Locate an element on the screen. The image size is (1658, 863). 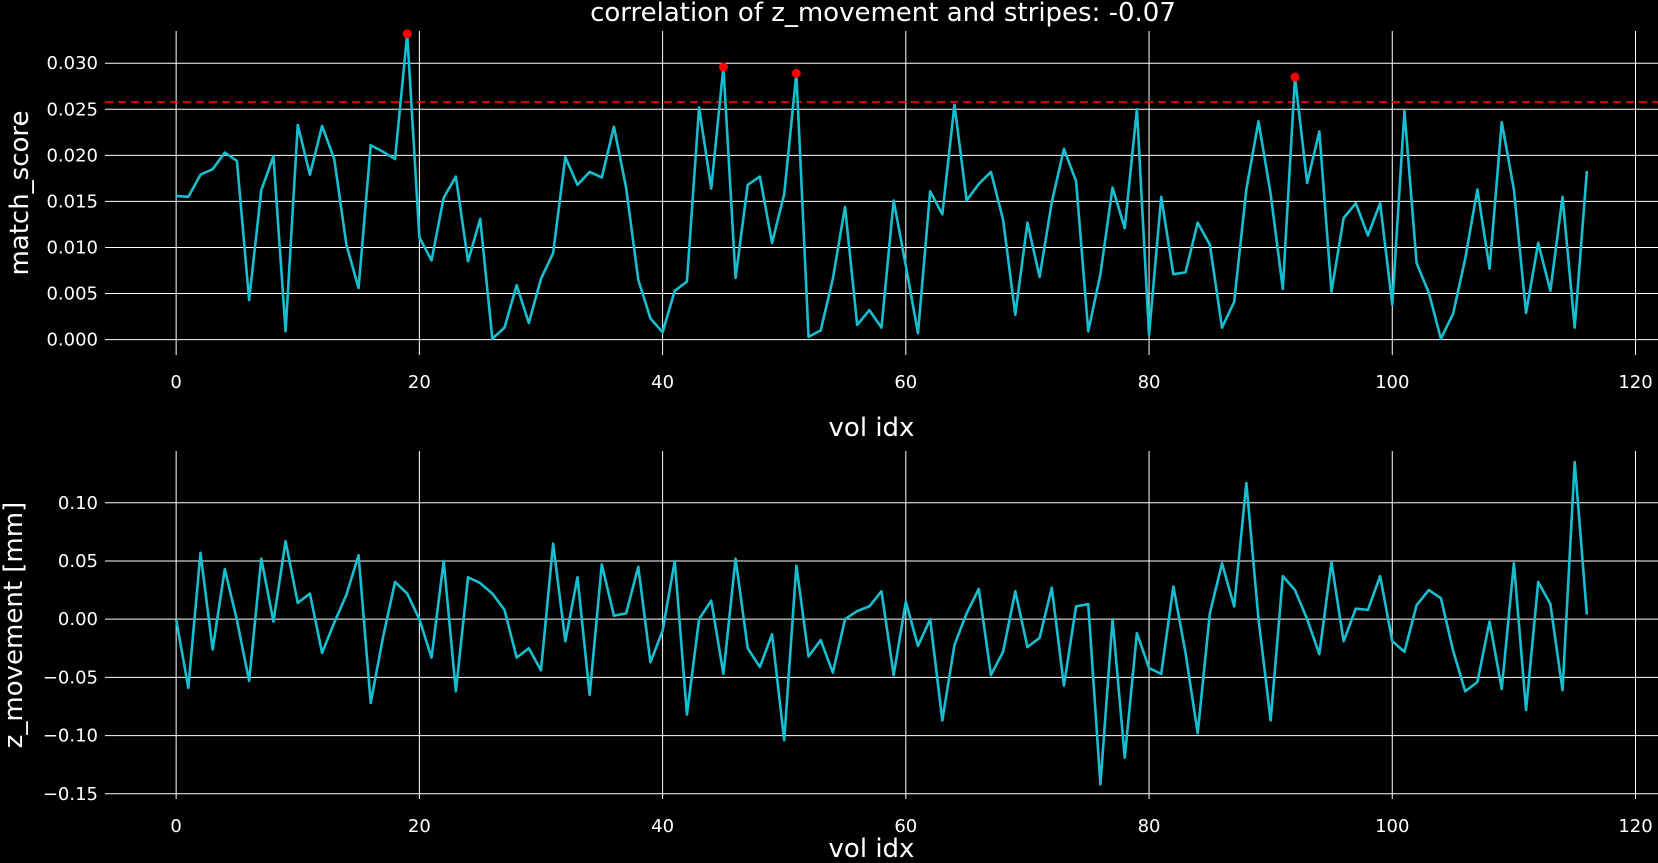
match-score-x-tick-label: 120 is located at coordinates (1635, 382).